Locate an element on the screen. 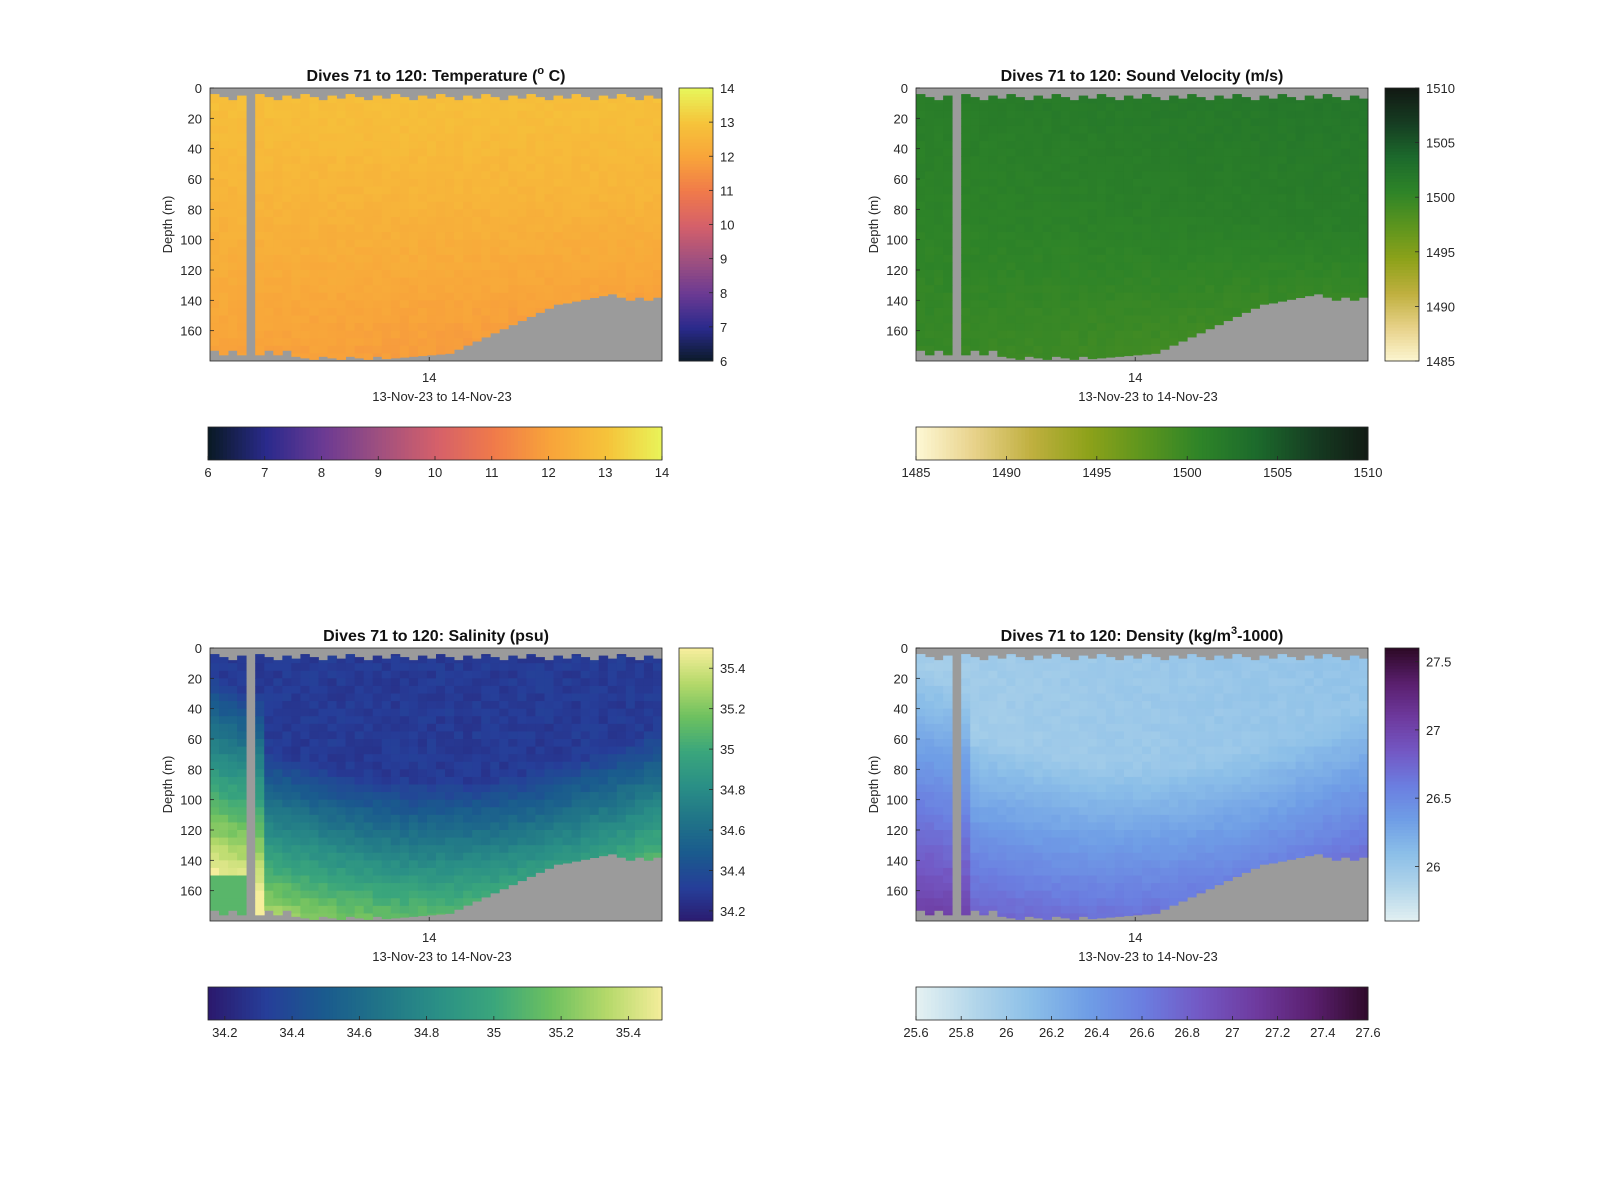 The width and height of the screenshot is (1600, 1179). y-tick-label: 100 is located at coordinates (897, 240).